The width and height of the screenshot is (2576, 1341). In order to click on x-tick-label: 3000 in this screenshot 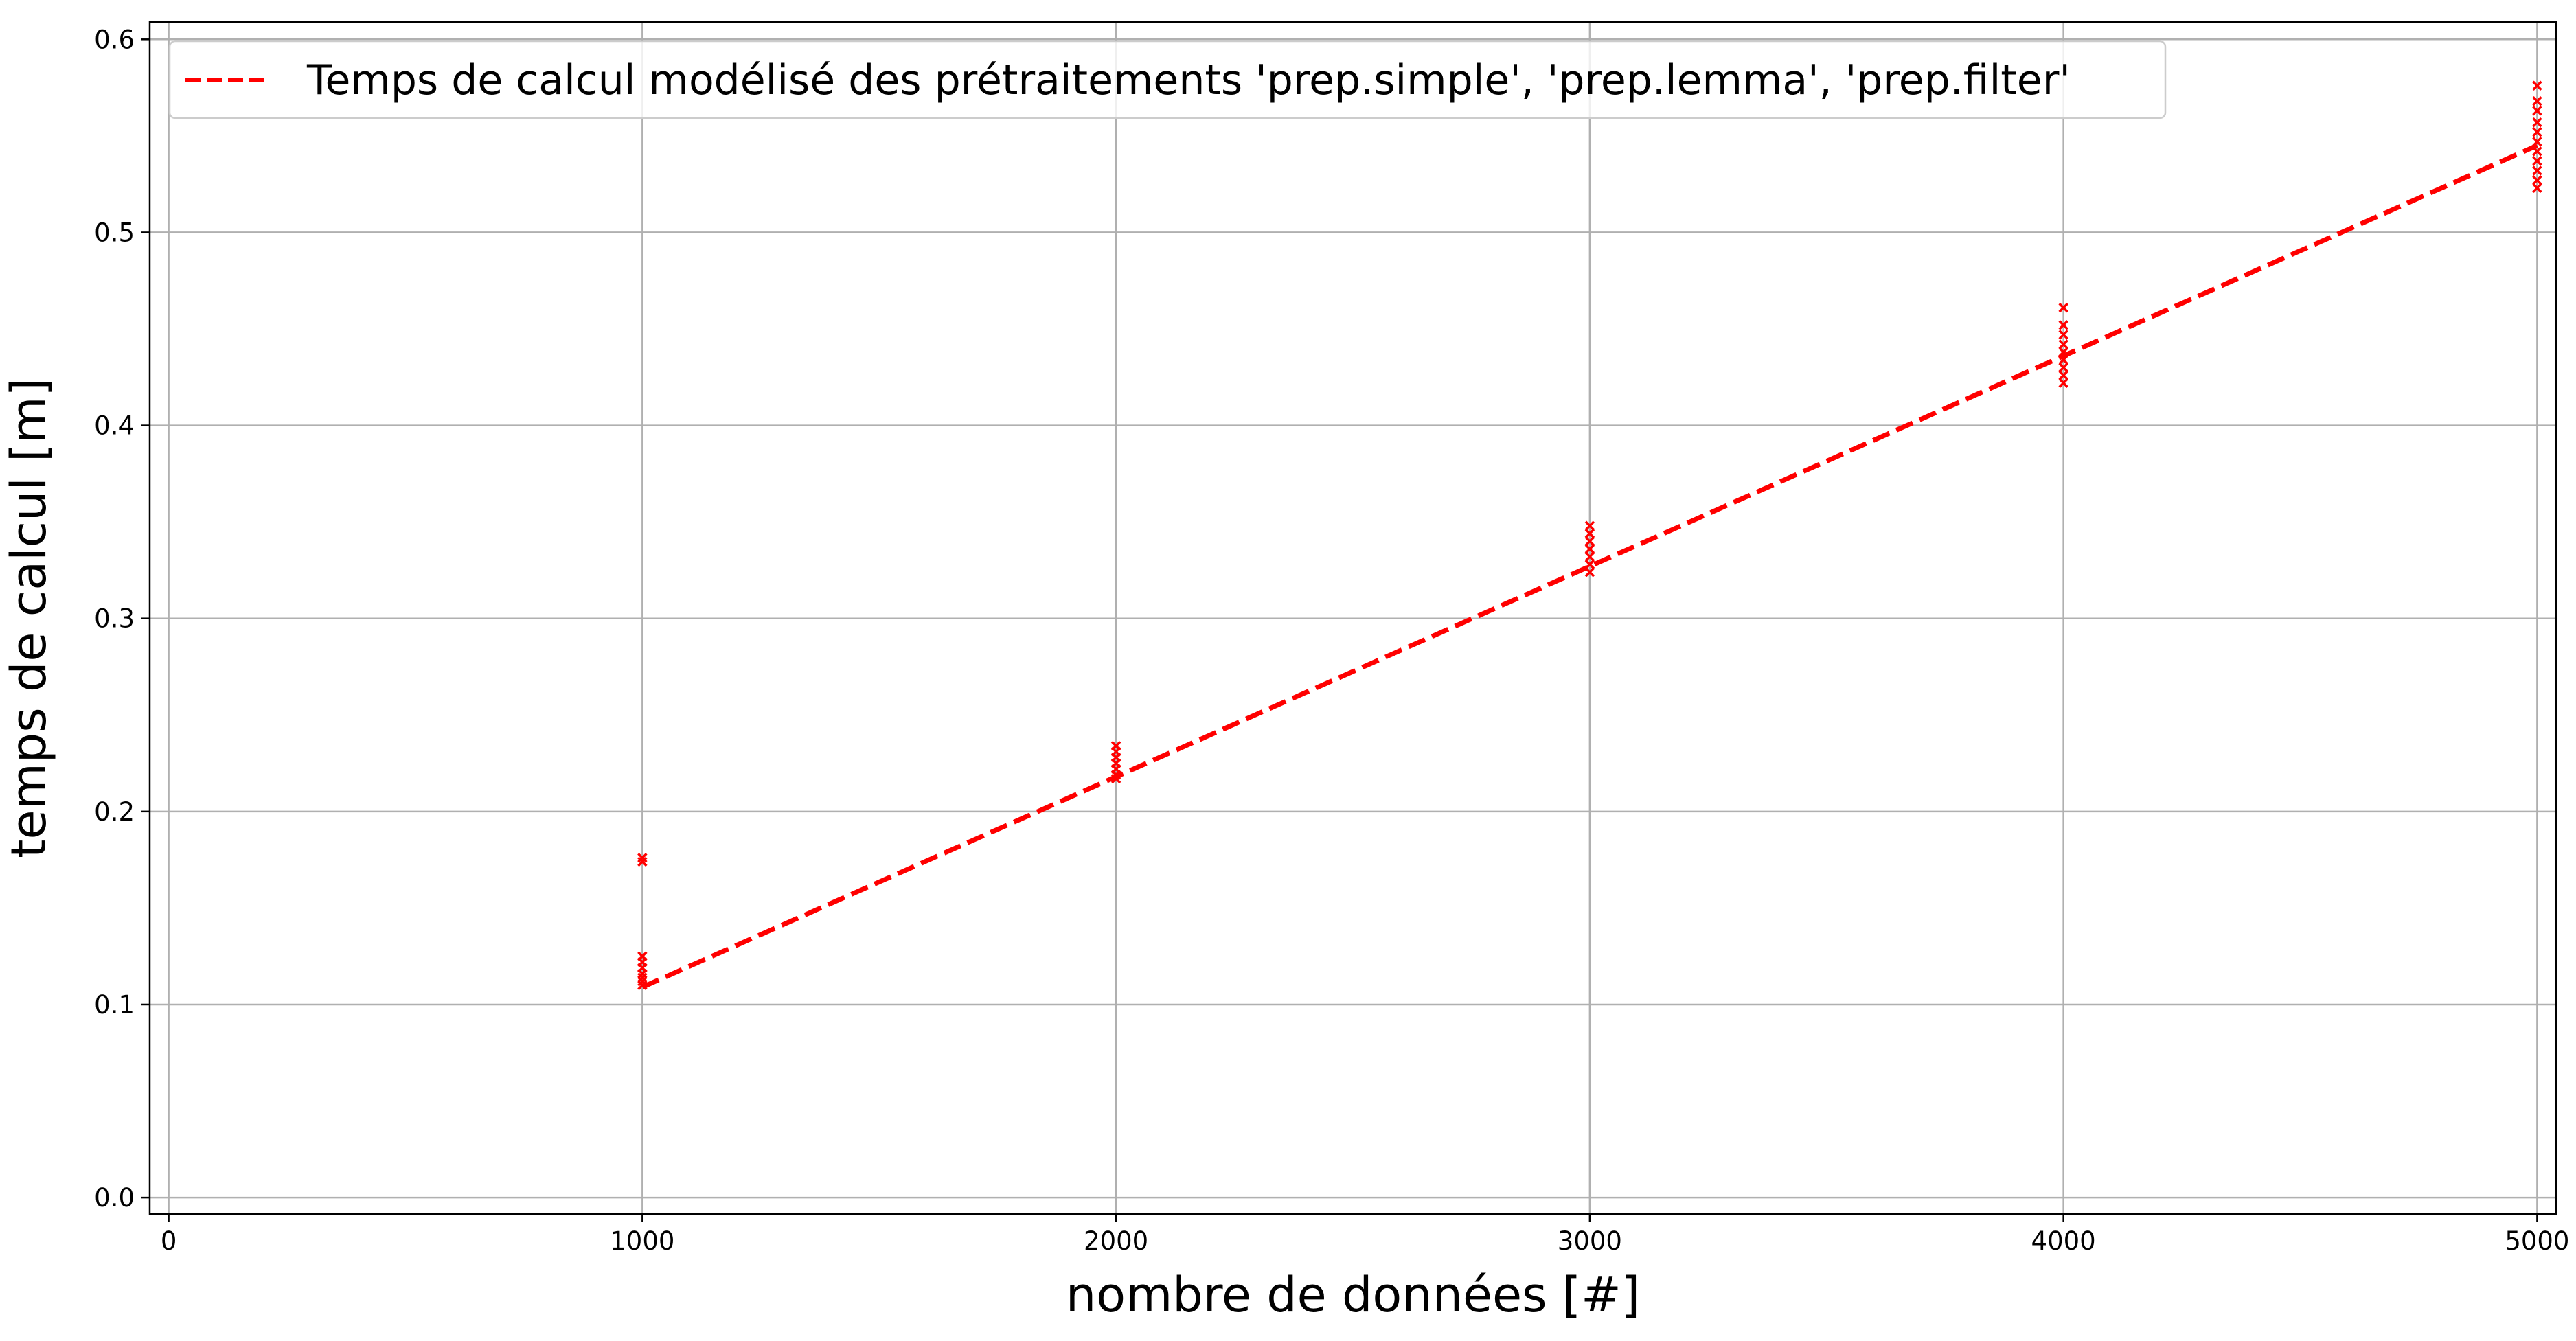, I will do `click(1590, 1241)`.